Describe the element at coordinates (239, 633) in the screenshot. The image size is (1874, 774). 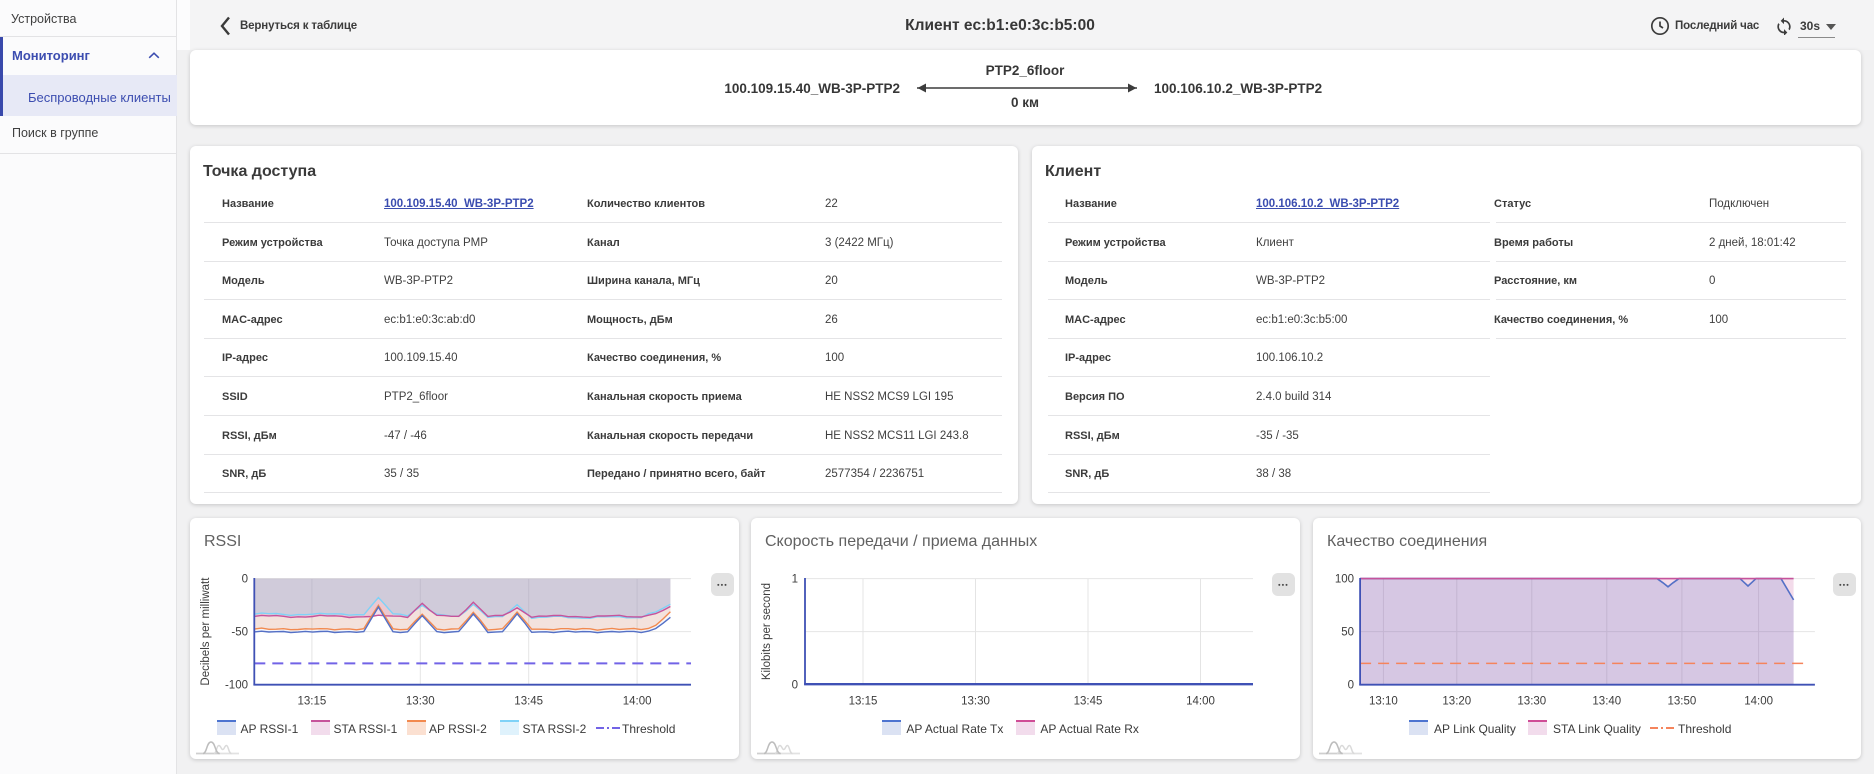
I see `svg-text: -50` at that location.